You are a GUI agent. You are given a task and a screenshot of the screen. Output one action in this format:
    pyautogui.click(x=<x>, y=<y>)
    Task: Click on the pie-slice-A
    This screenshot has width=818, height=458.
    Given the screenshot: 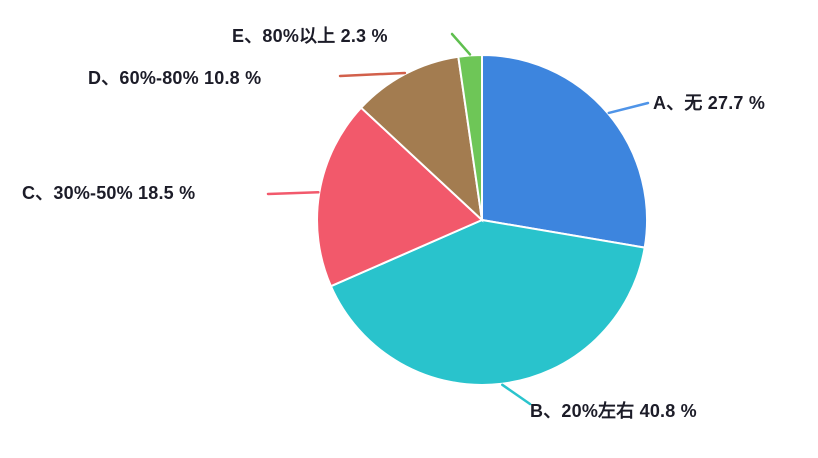 What is the action you would take?
    pyautogui.click(x=564, y=151)
    